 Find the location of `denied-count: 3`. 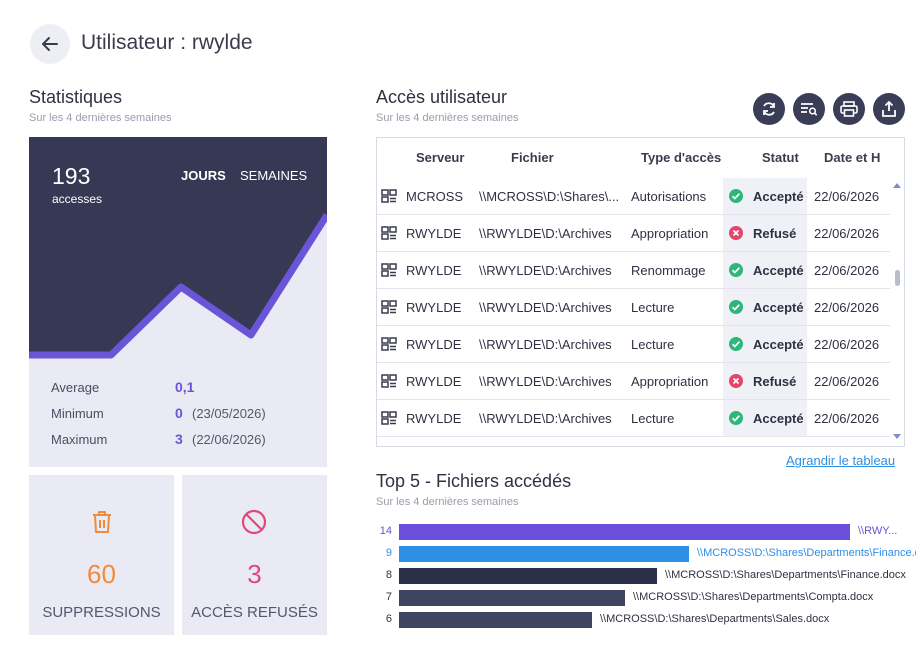

denied-count: 3 is located at coordinates (254, 574).